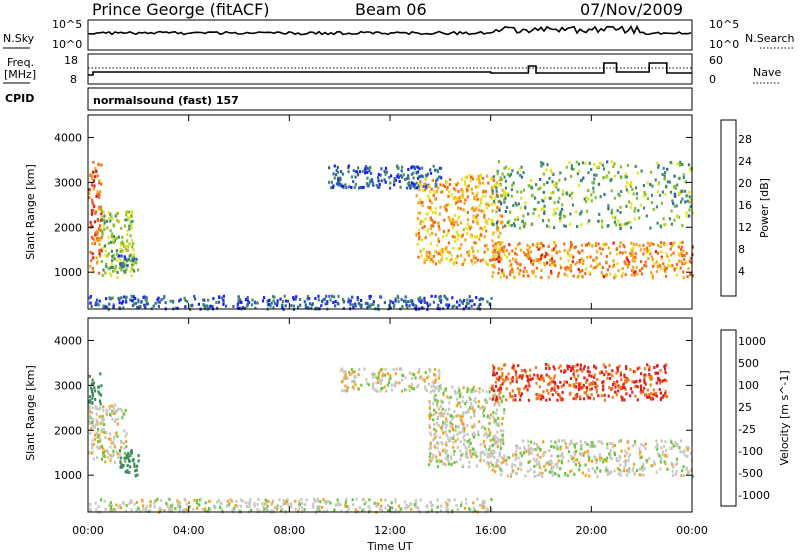  What do you see at coordinates (631, 9) in the screenshot?
I see `date-label: 07/Nov/2009` at bounding box center [631, 9].